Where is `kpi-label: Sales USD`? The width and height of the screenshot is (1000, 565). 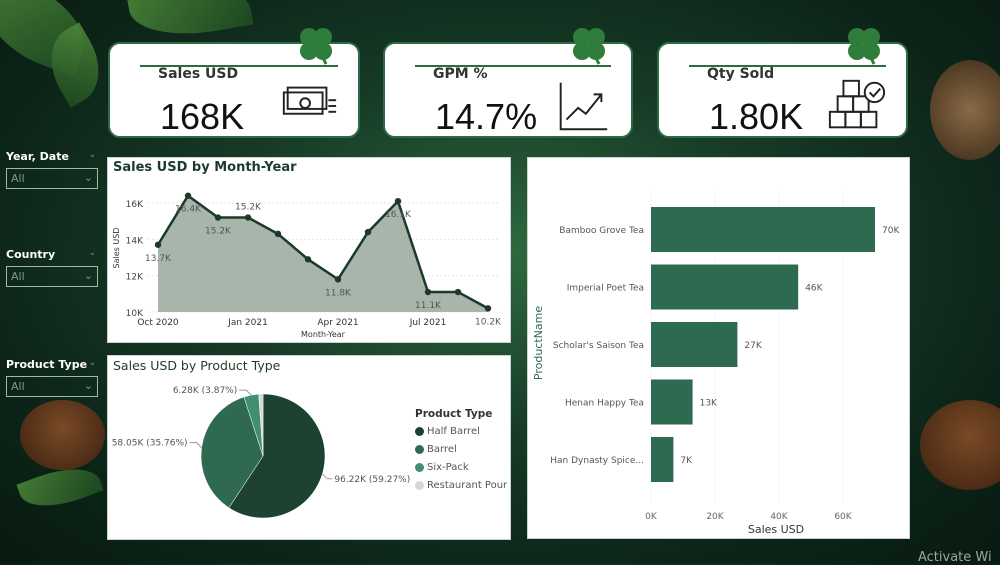
kpi-label: Sales USD is located at coordinates (198, 74).